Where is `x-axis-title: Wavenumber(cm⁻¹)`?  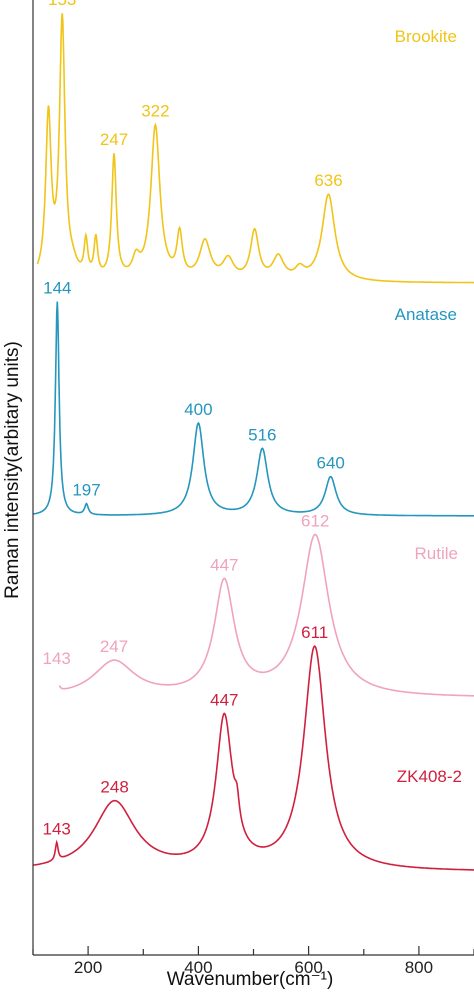
x-axis-title: Wavenumber(cm⁻¹) is located at coordinates (250, 979).